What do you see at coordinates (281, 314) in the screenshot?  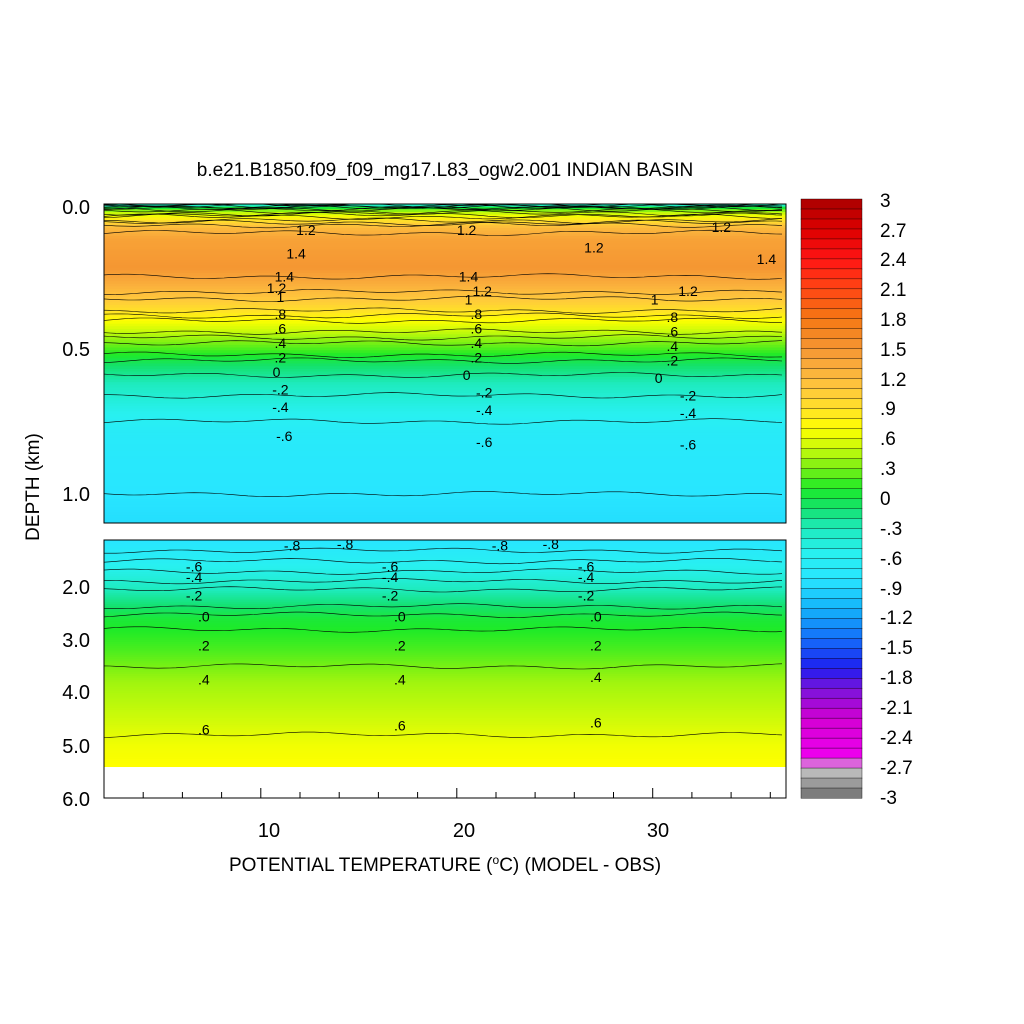 I see `contour-label: .8` at bounding box center [281, 314].